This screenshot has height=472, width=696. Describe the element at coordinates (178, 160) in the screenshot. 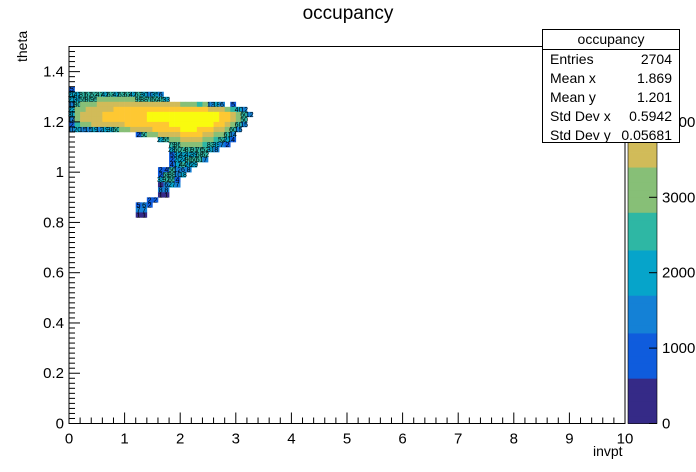

I see `cell-value: 20` at that location.